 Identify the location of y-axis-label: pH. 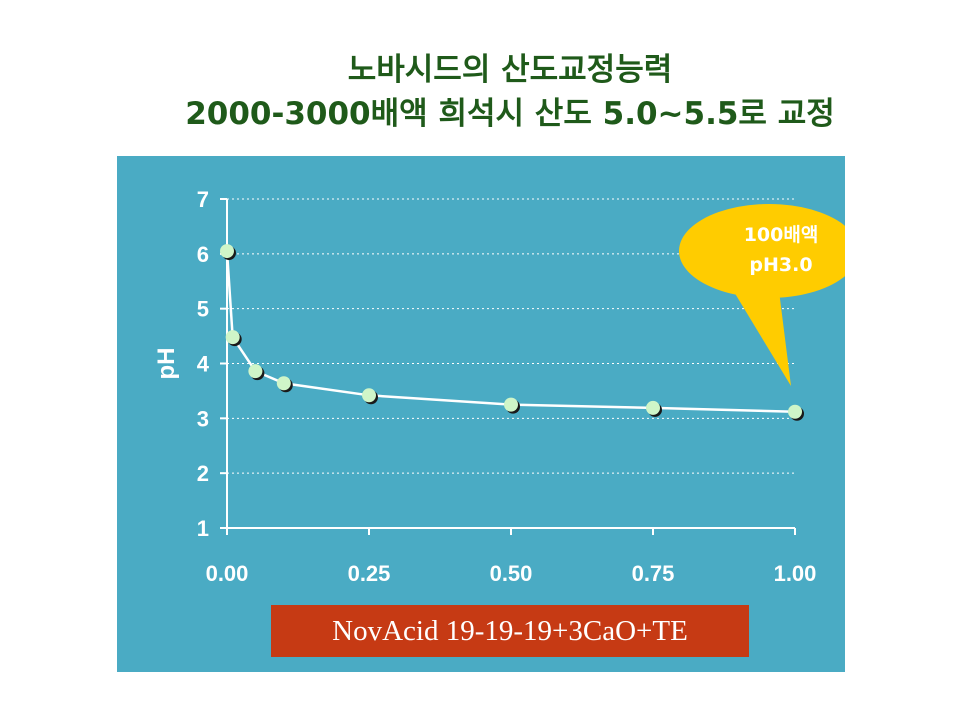
(166, 364).